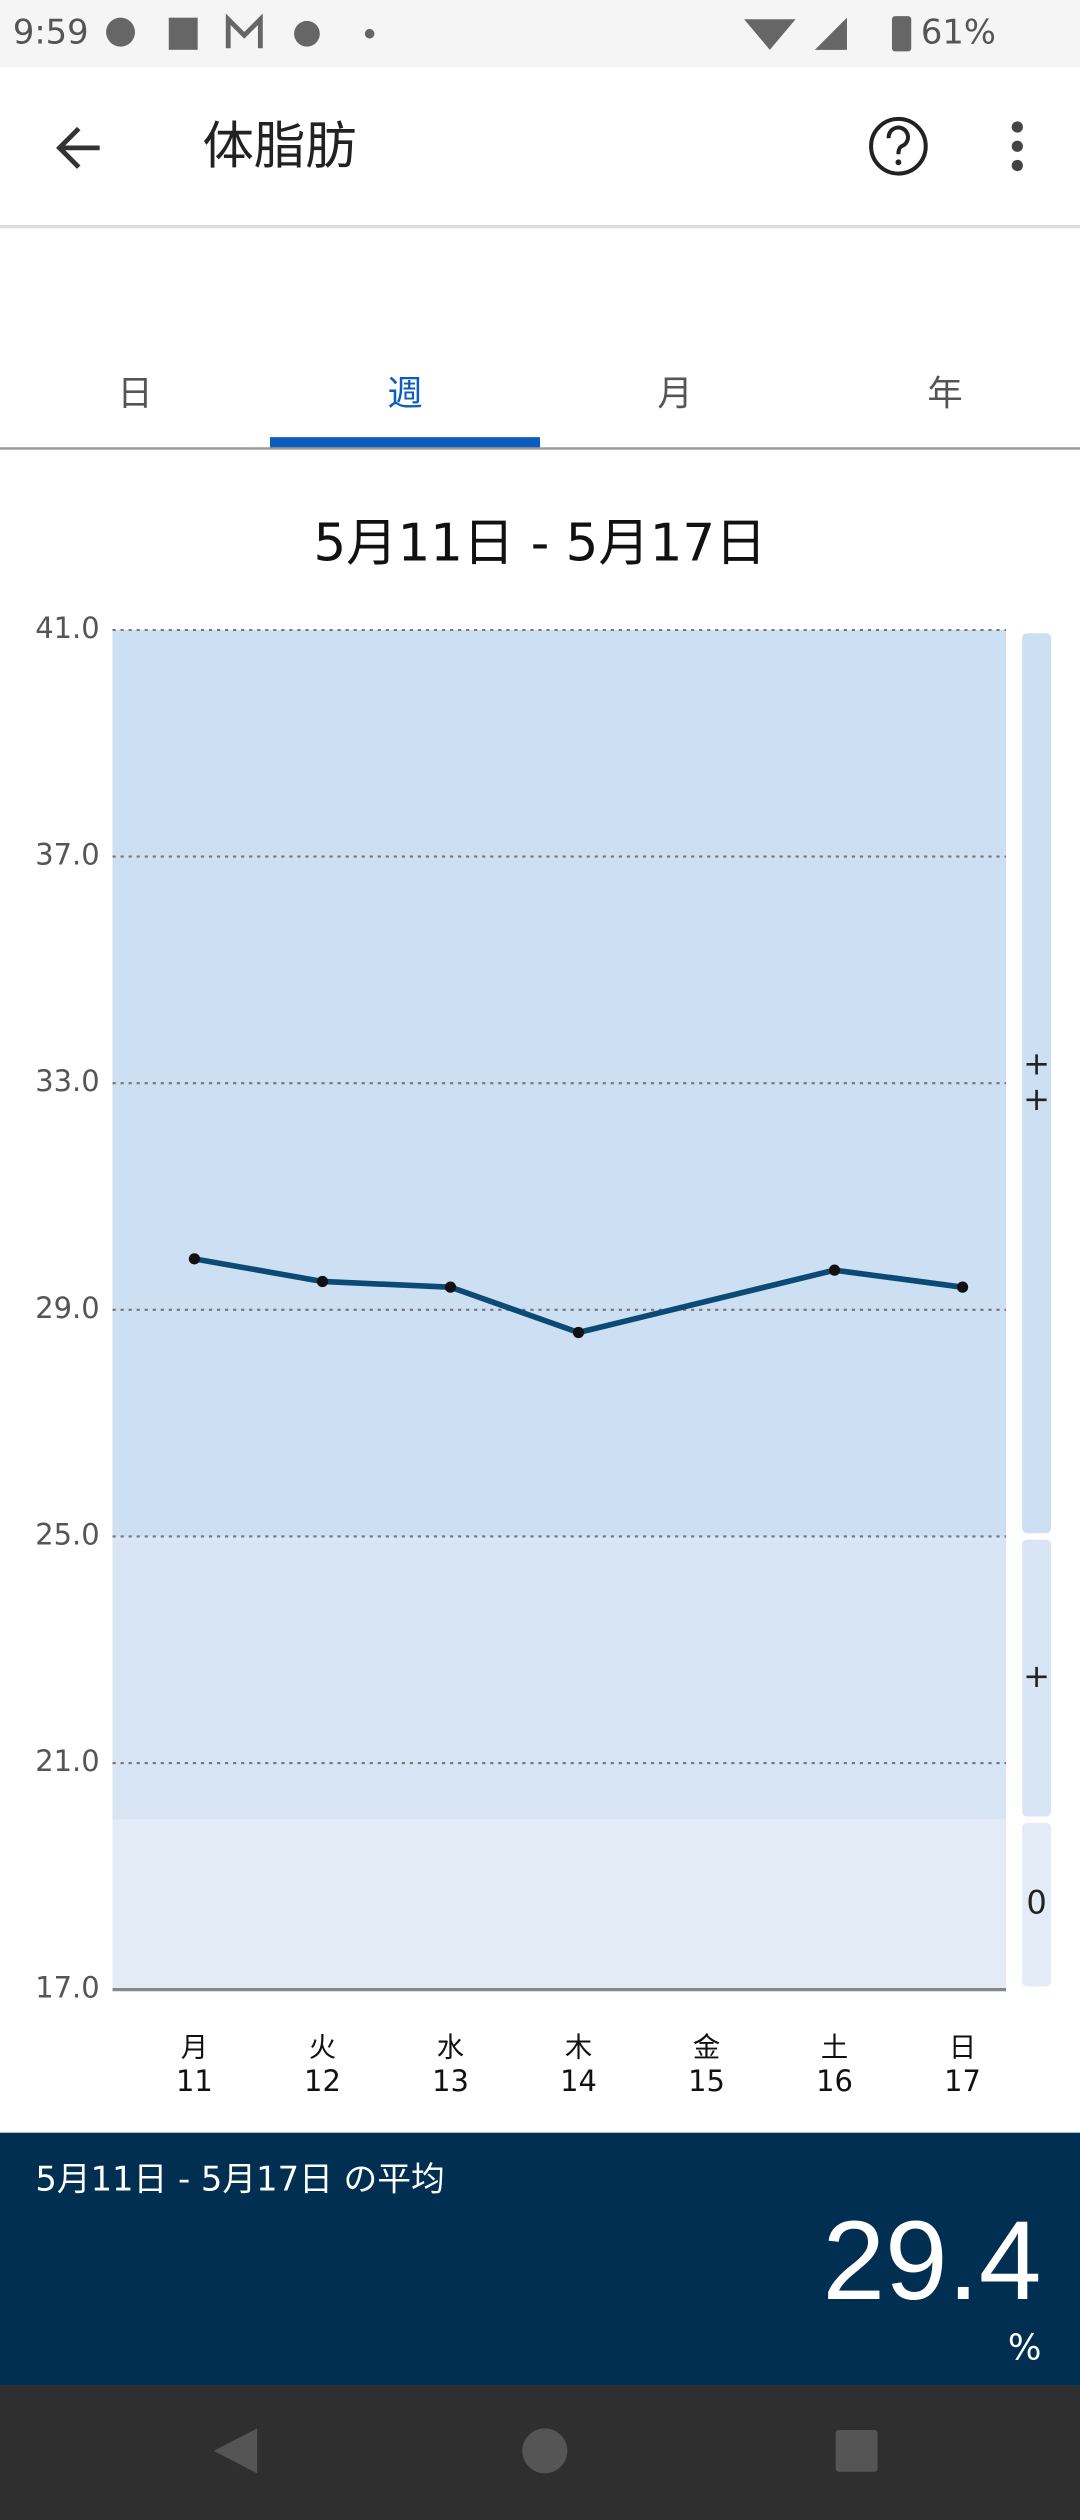 The height and width of the screenshot is (2520, 1080). Describe the element at coordinates (540, 34) in the screenshot. I see `status-bar` at that location.